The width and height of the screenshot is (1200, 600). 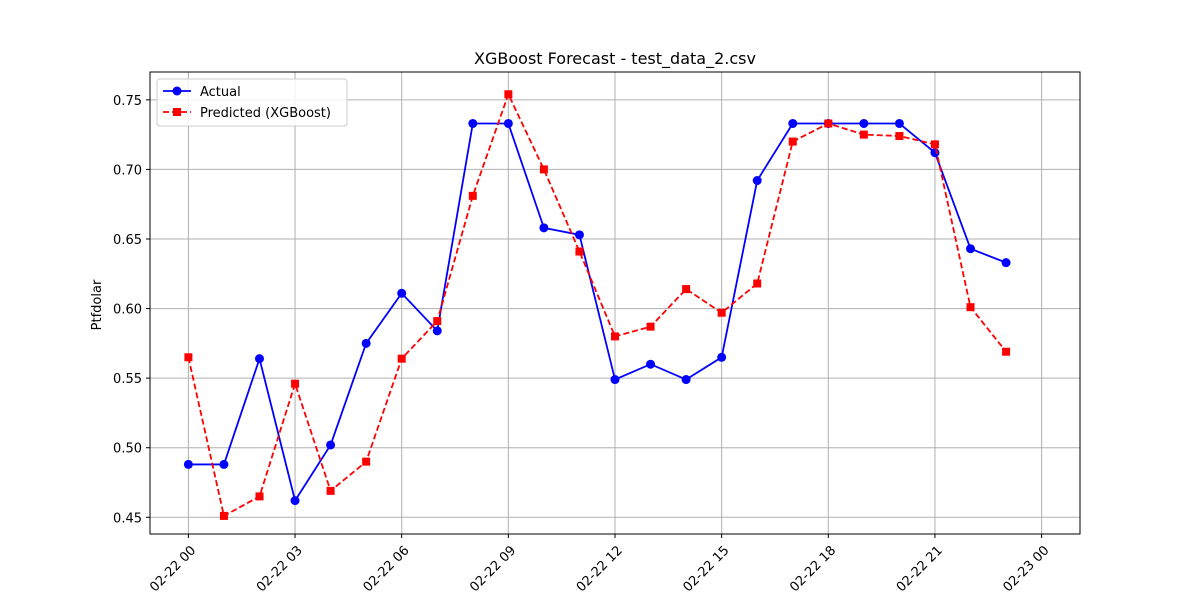 I want to click on x-tick-label: 02-22 15, so click(x=707, y=569).